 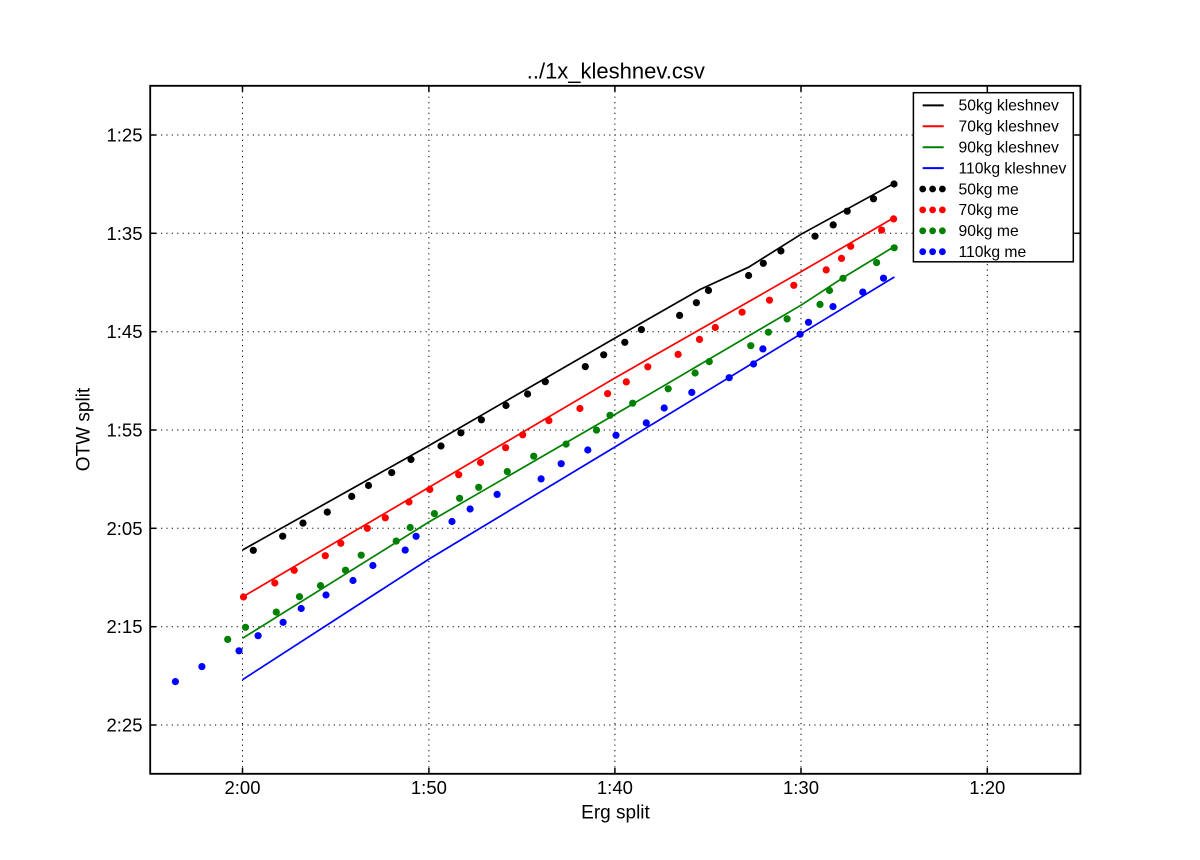 I want to click on svg-text: 1:50, so click(x=429, y=787).